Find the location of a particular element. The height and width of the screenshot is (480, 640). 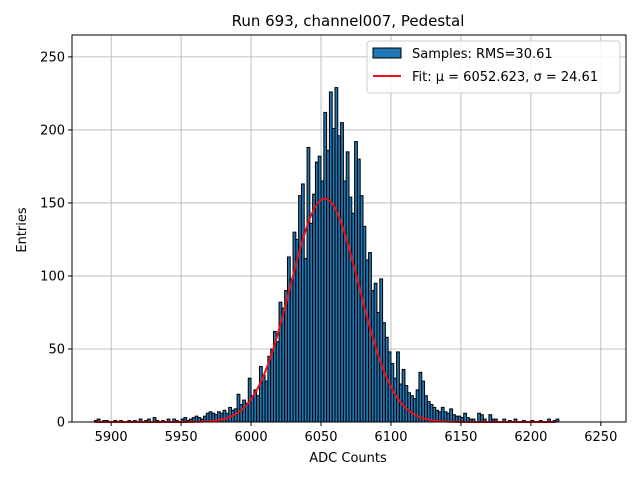

legend-swatch-samples is located at coordinates (387, 53).